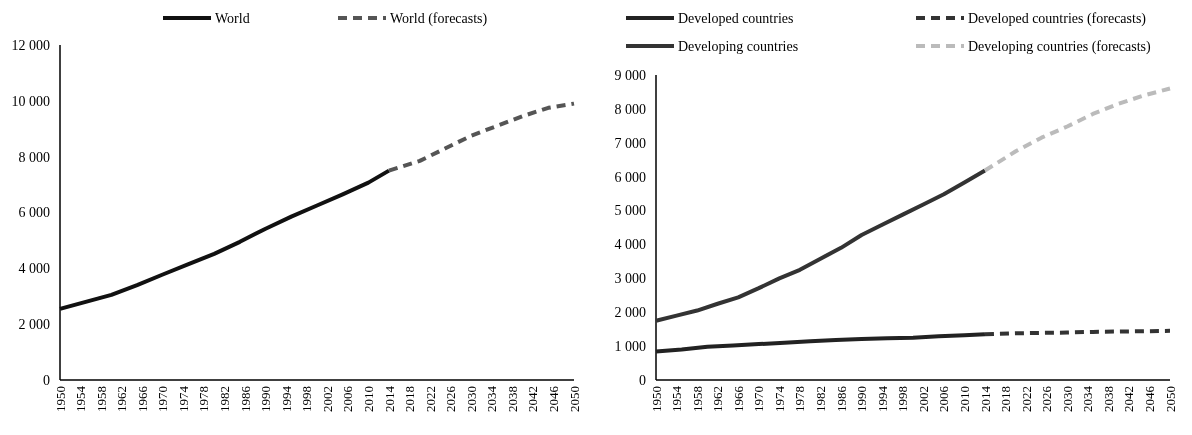  Describe the element at coordinates (30, 45) in the screenshot. I see `y-tick-label: 12 000` at that location.